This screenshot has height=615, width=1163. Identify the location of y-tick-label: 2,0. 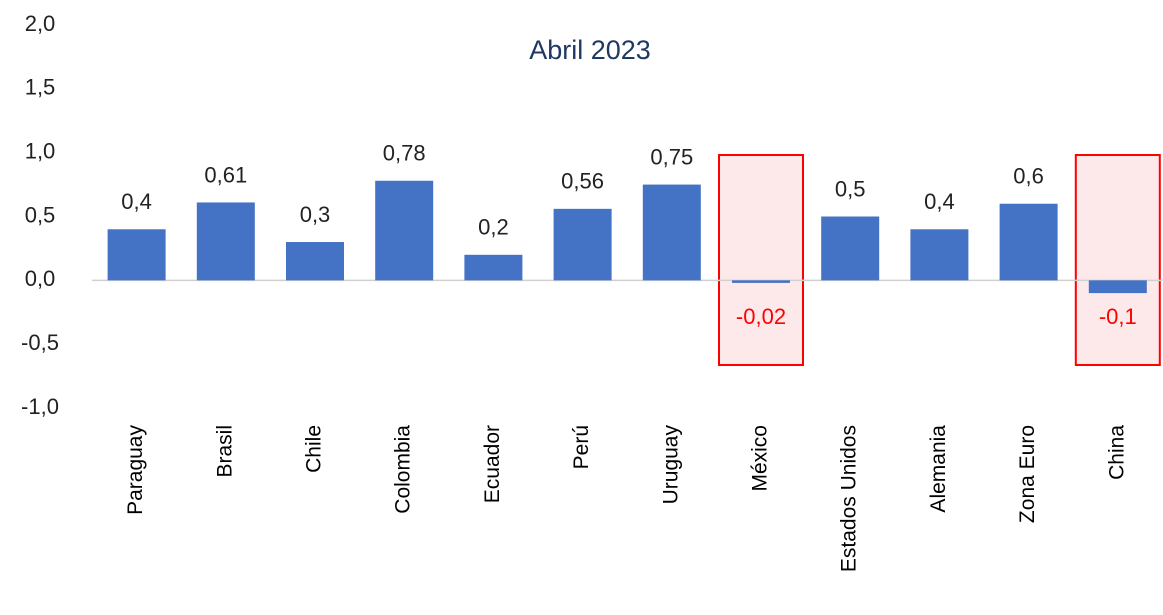
(40, 23).